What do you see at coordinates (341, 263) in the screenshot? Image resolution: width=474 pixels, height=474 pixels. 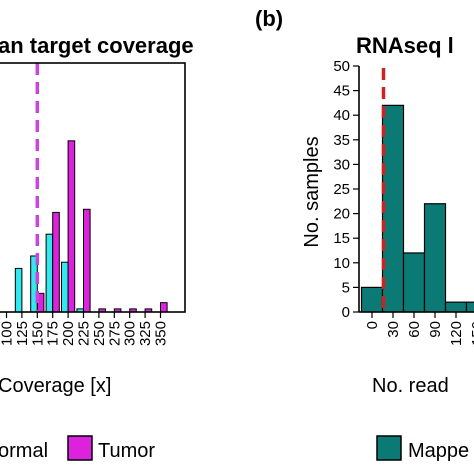 I see `y-tick-label: 10` at bounding box center [341, 263].